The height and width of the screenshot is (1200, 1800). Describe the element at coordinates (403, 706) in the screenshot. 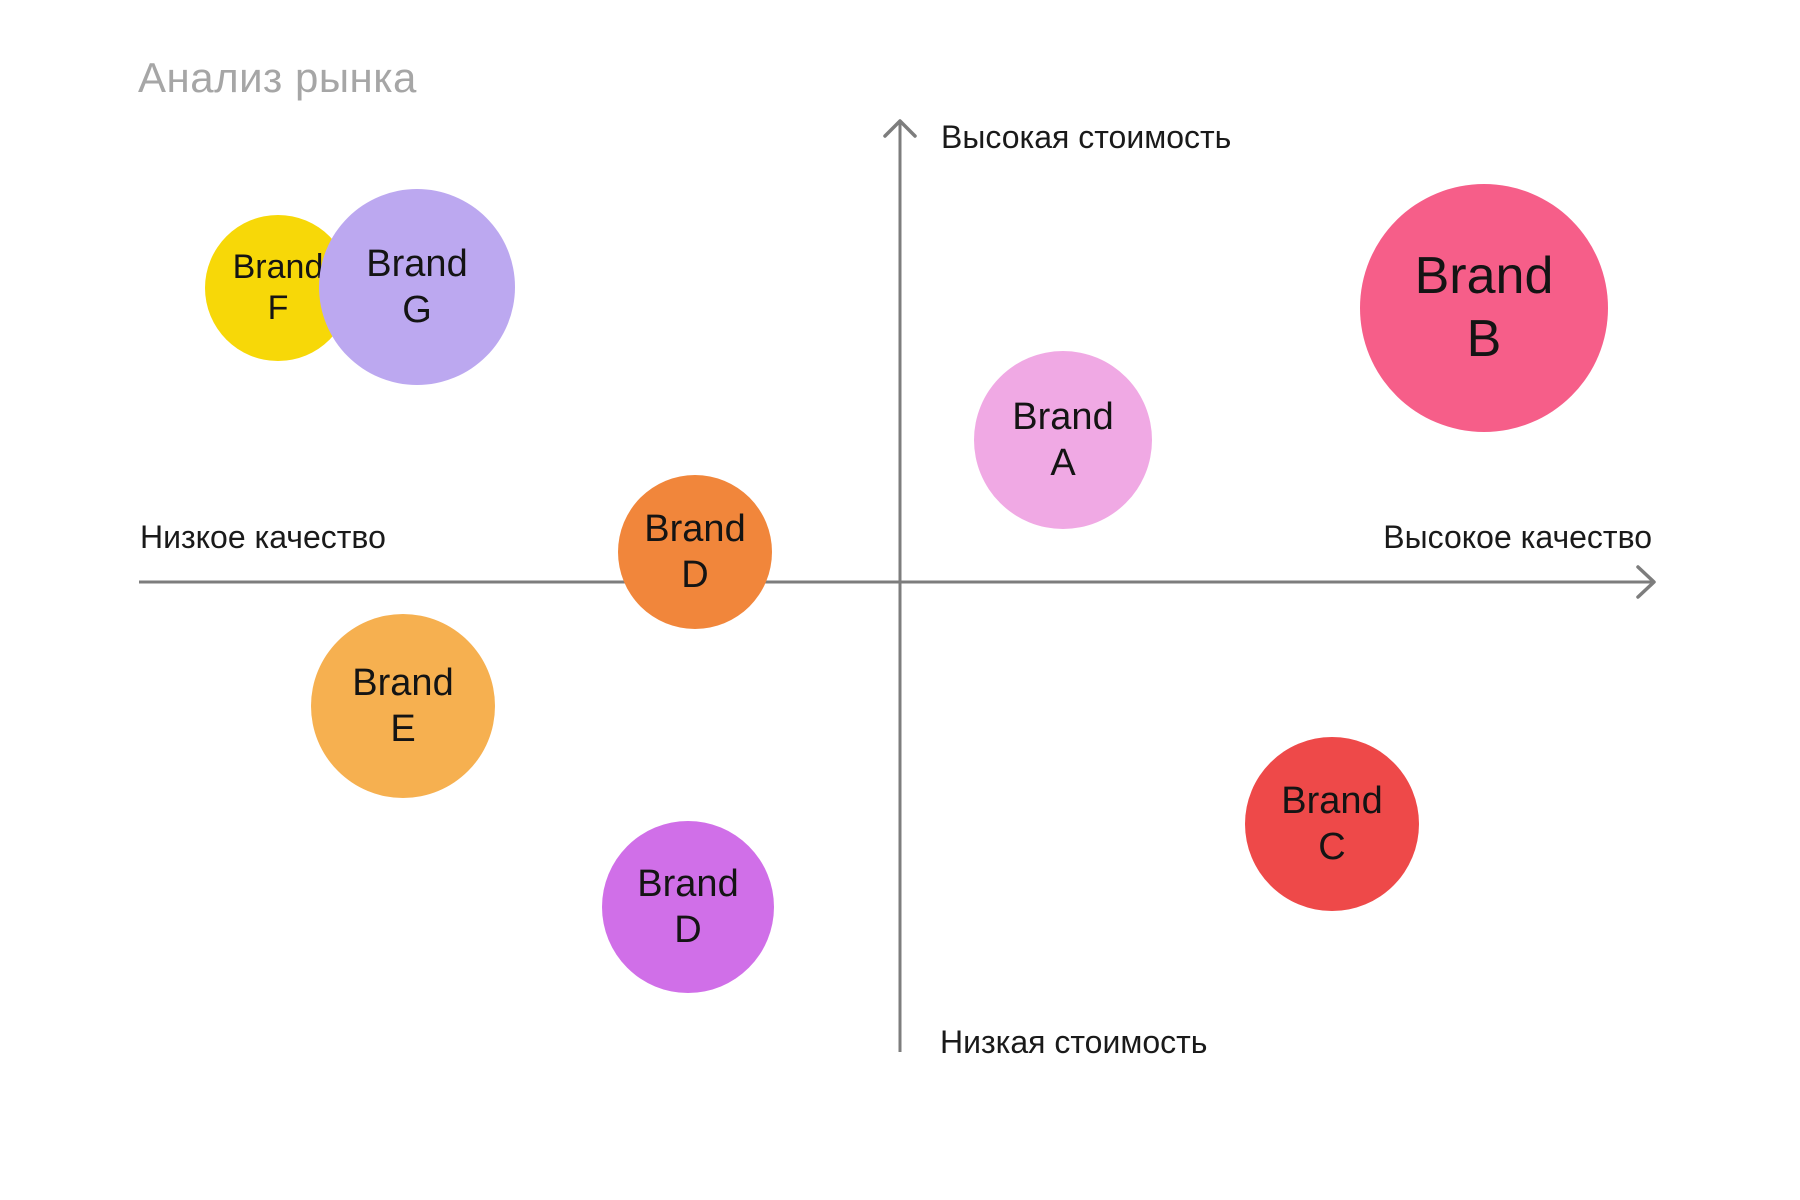

I see `bubble-brand-e: Brand E` at that location.